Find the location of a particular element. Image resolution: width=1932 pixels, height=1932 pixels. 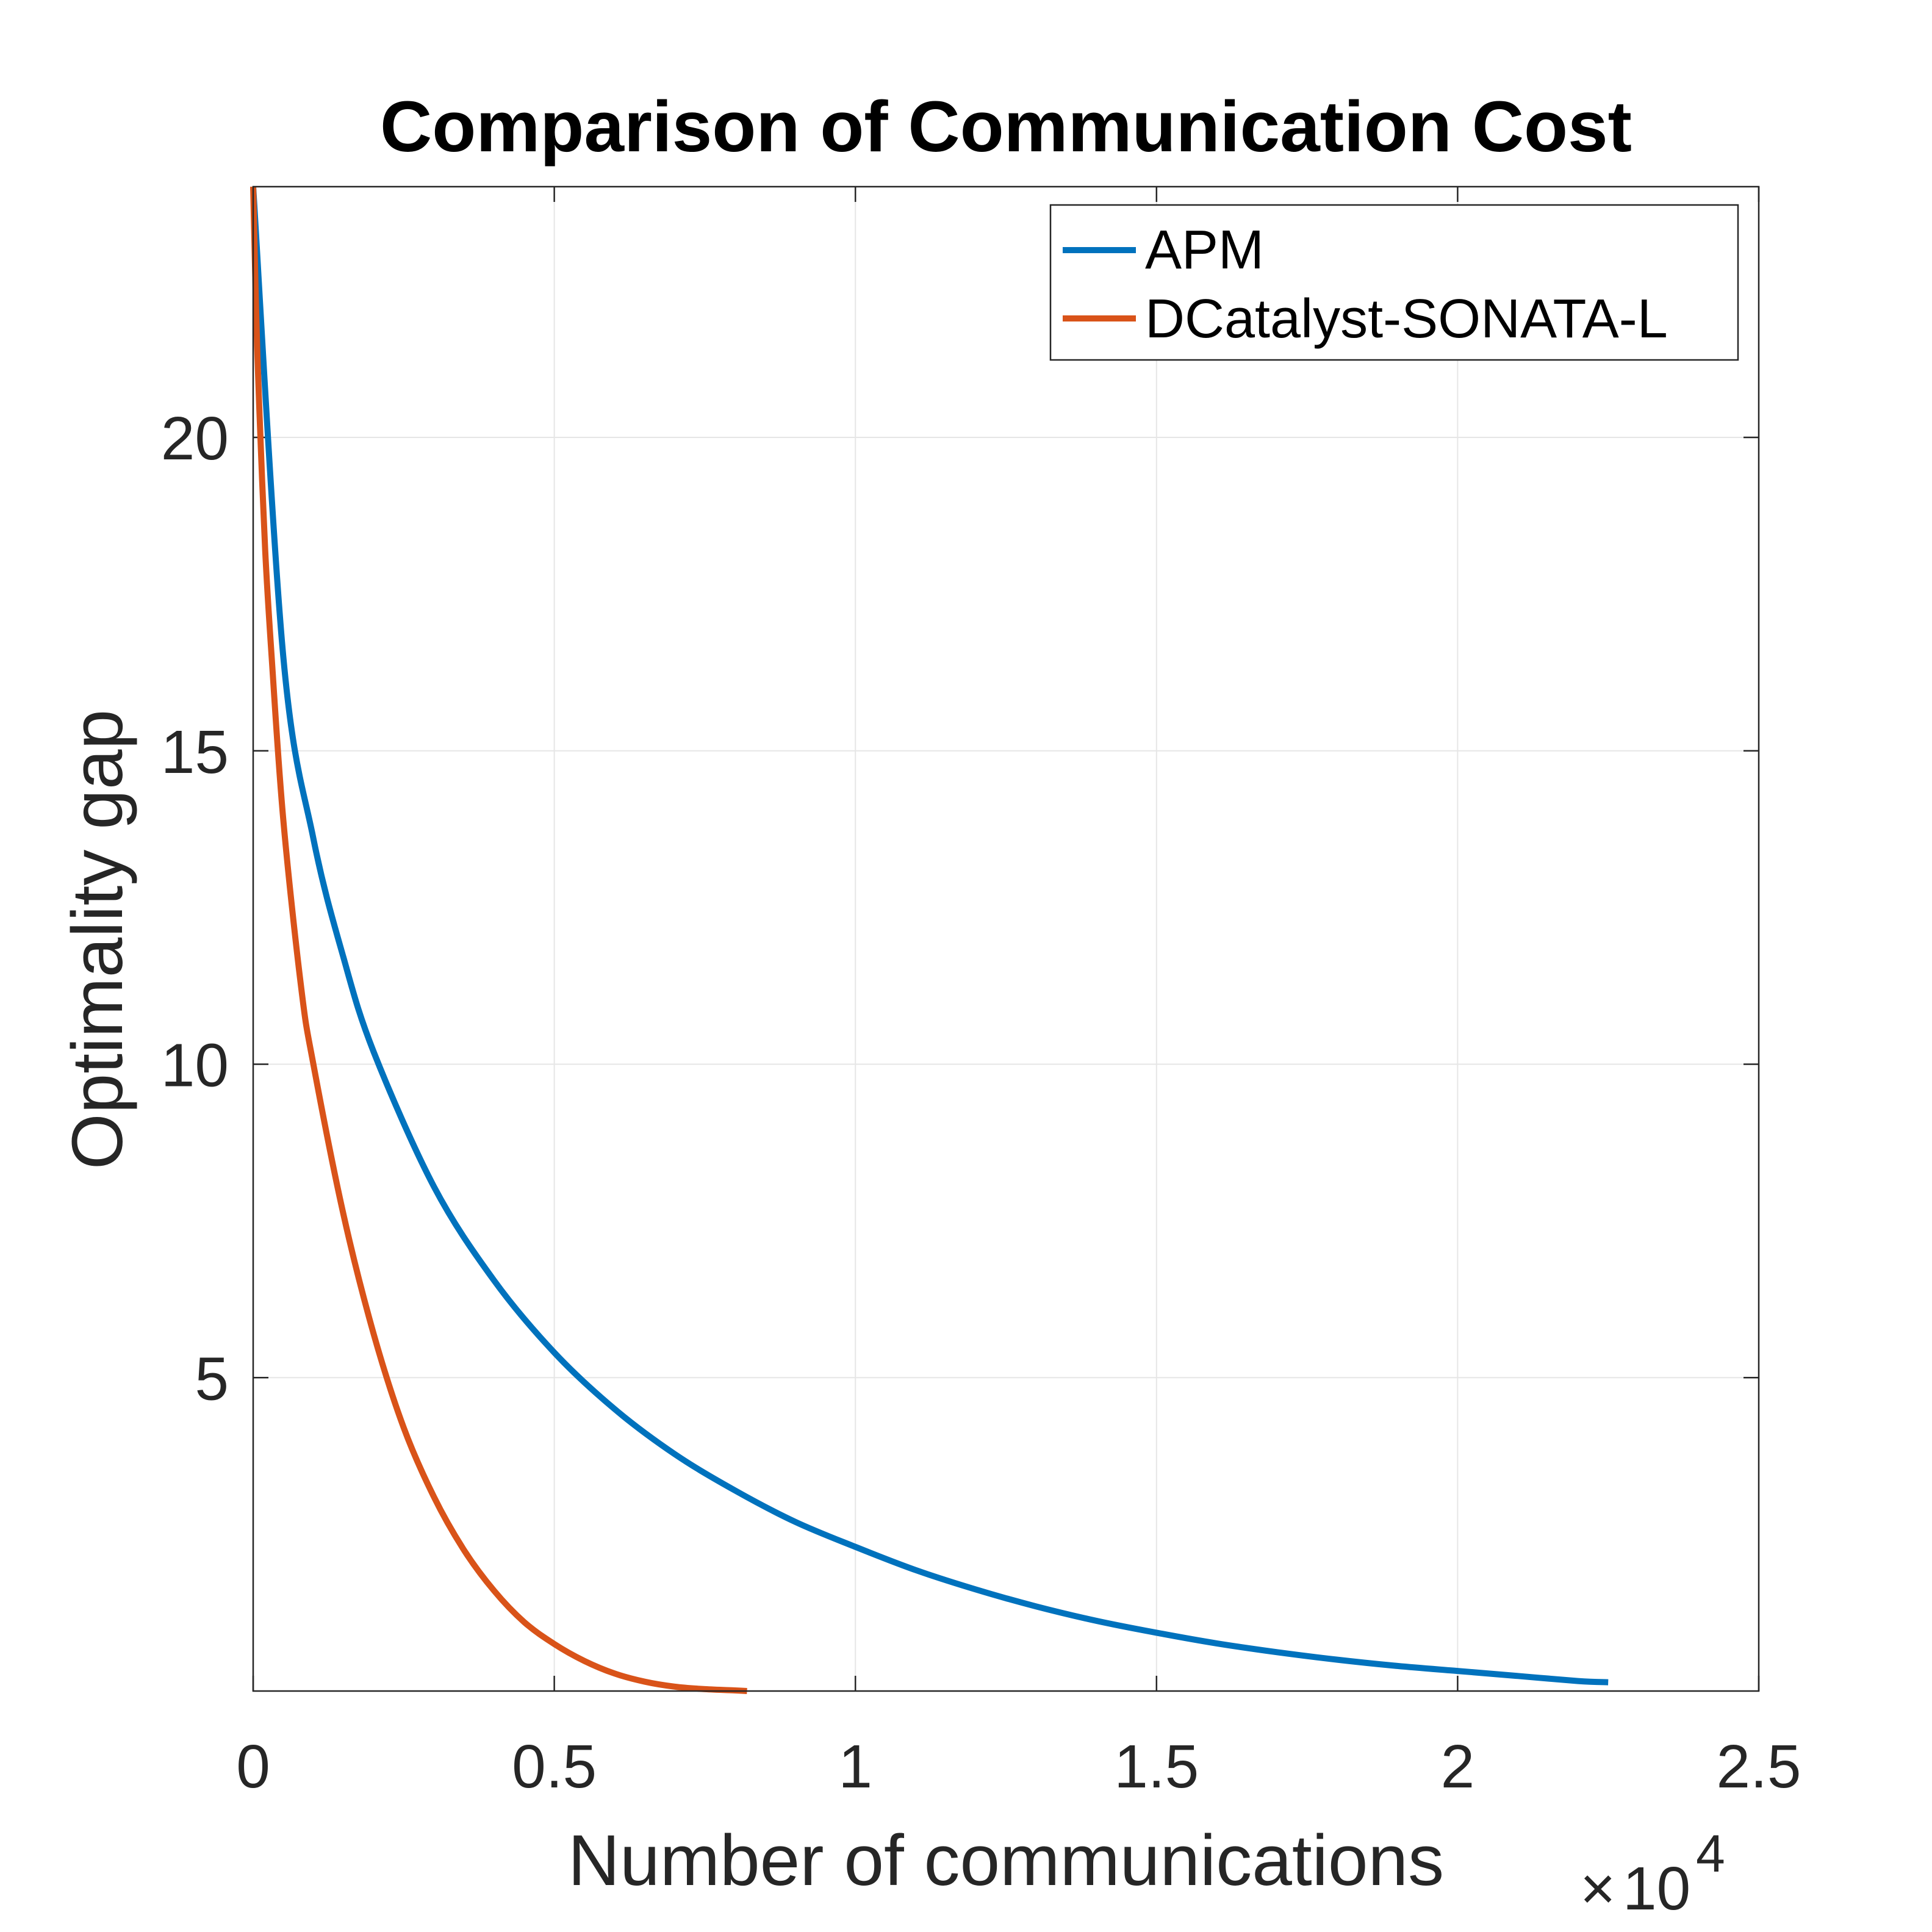

x-exponent-times: × is located at coordinates (1597, 1889).